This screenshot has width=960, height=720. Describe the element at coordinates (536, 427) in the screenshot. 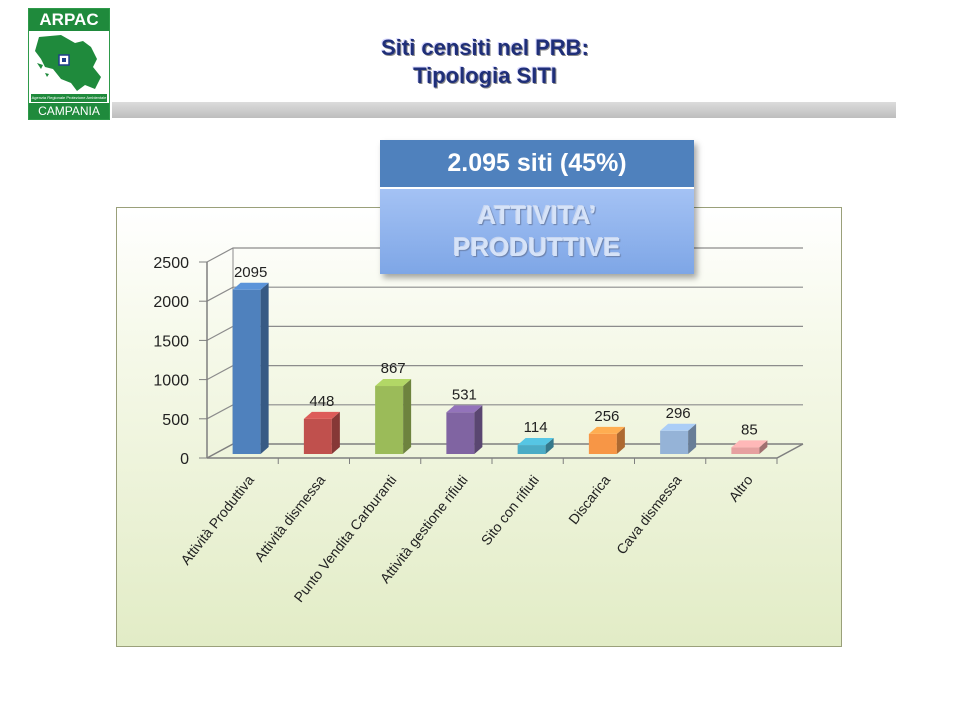

I see `data-label: 114` at that location.